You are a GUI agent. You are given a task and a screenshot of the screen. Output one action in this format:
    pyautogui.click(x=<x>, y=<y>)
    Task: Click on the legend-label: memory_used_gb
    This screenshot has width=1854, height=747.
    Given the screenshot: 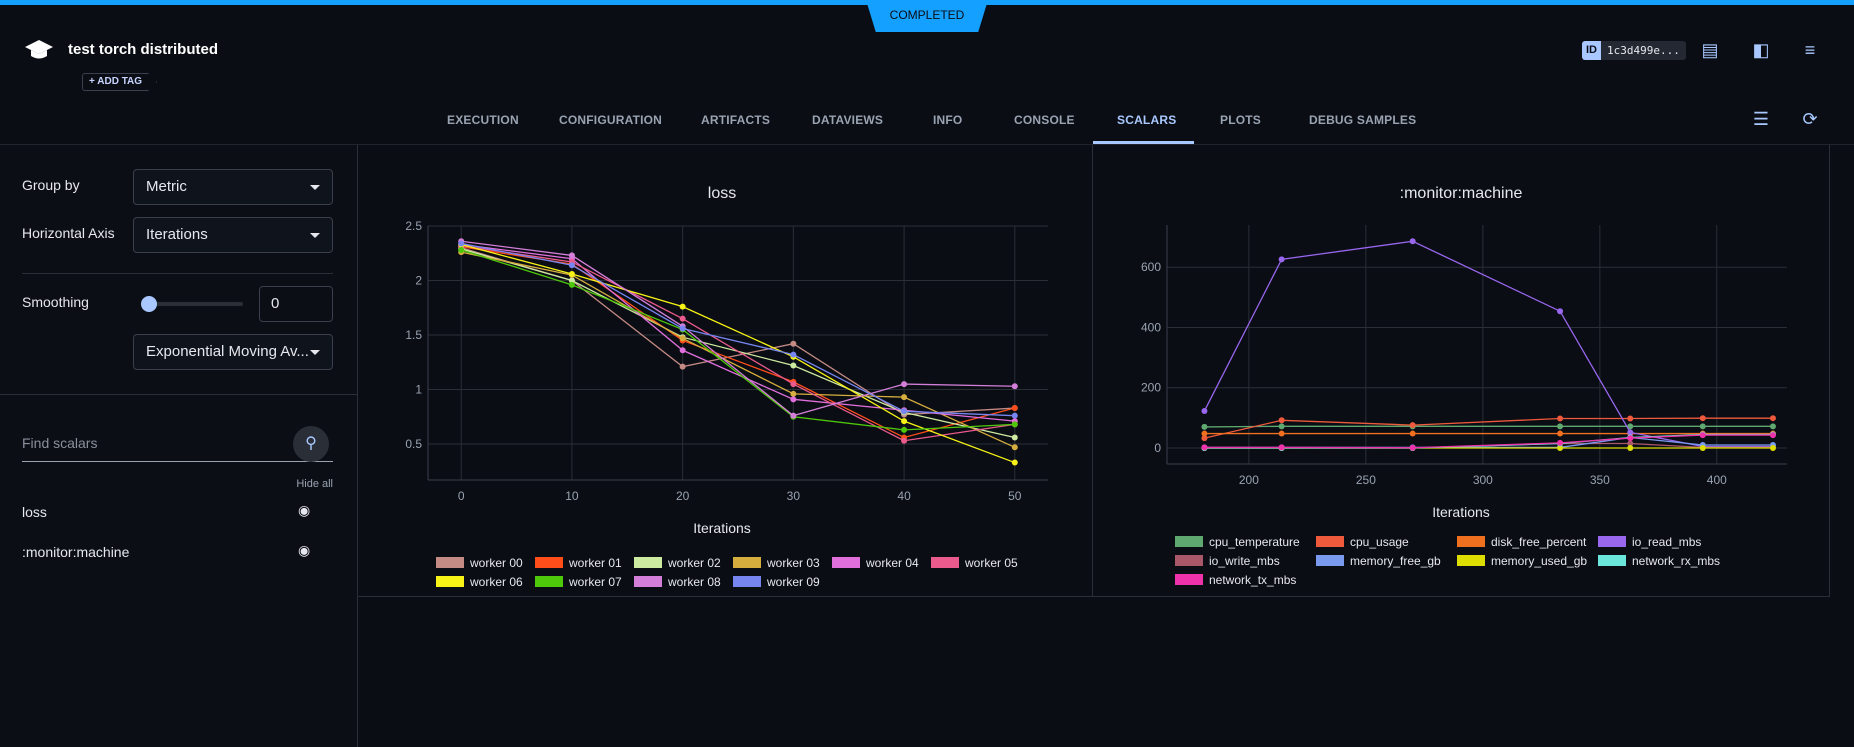 What is the action you would take?
    pyautogui.click(x=1539, y=561)
    